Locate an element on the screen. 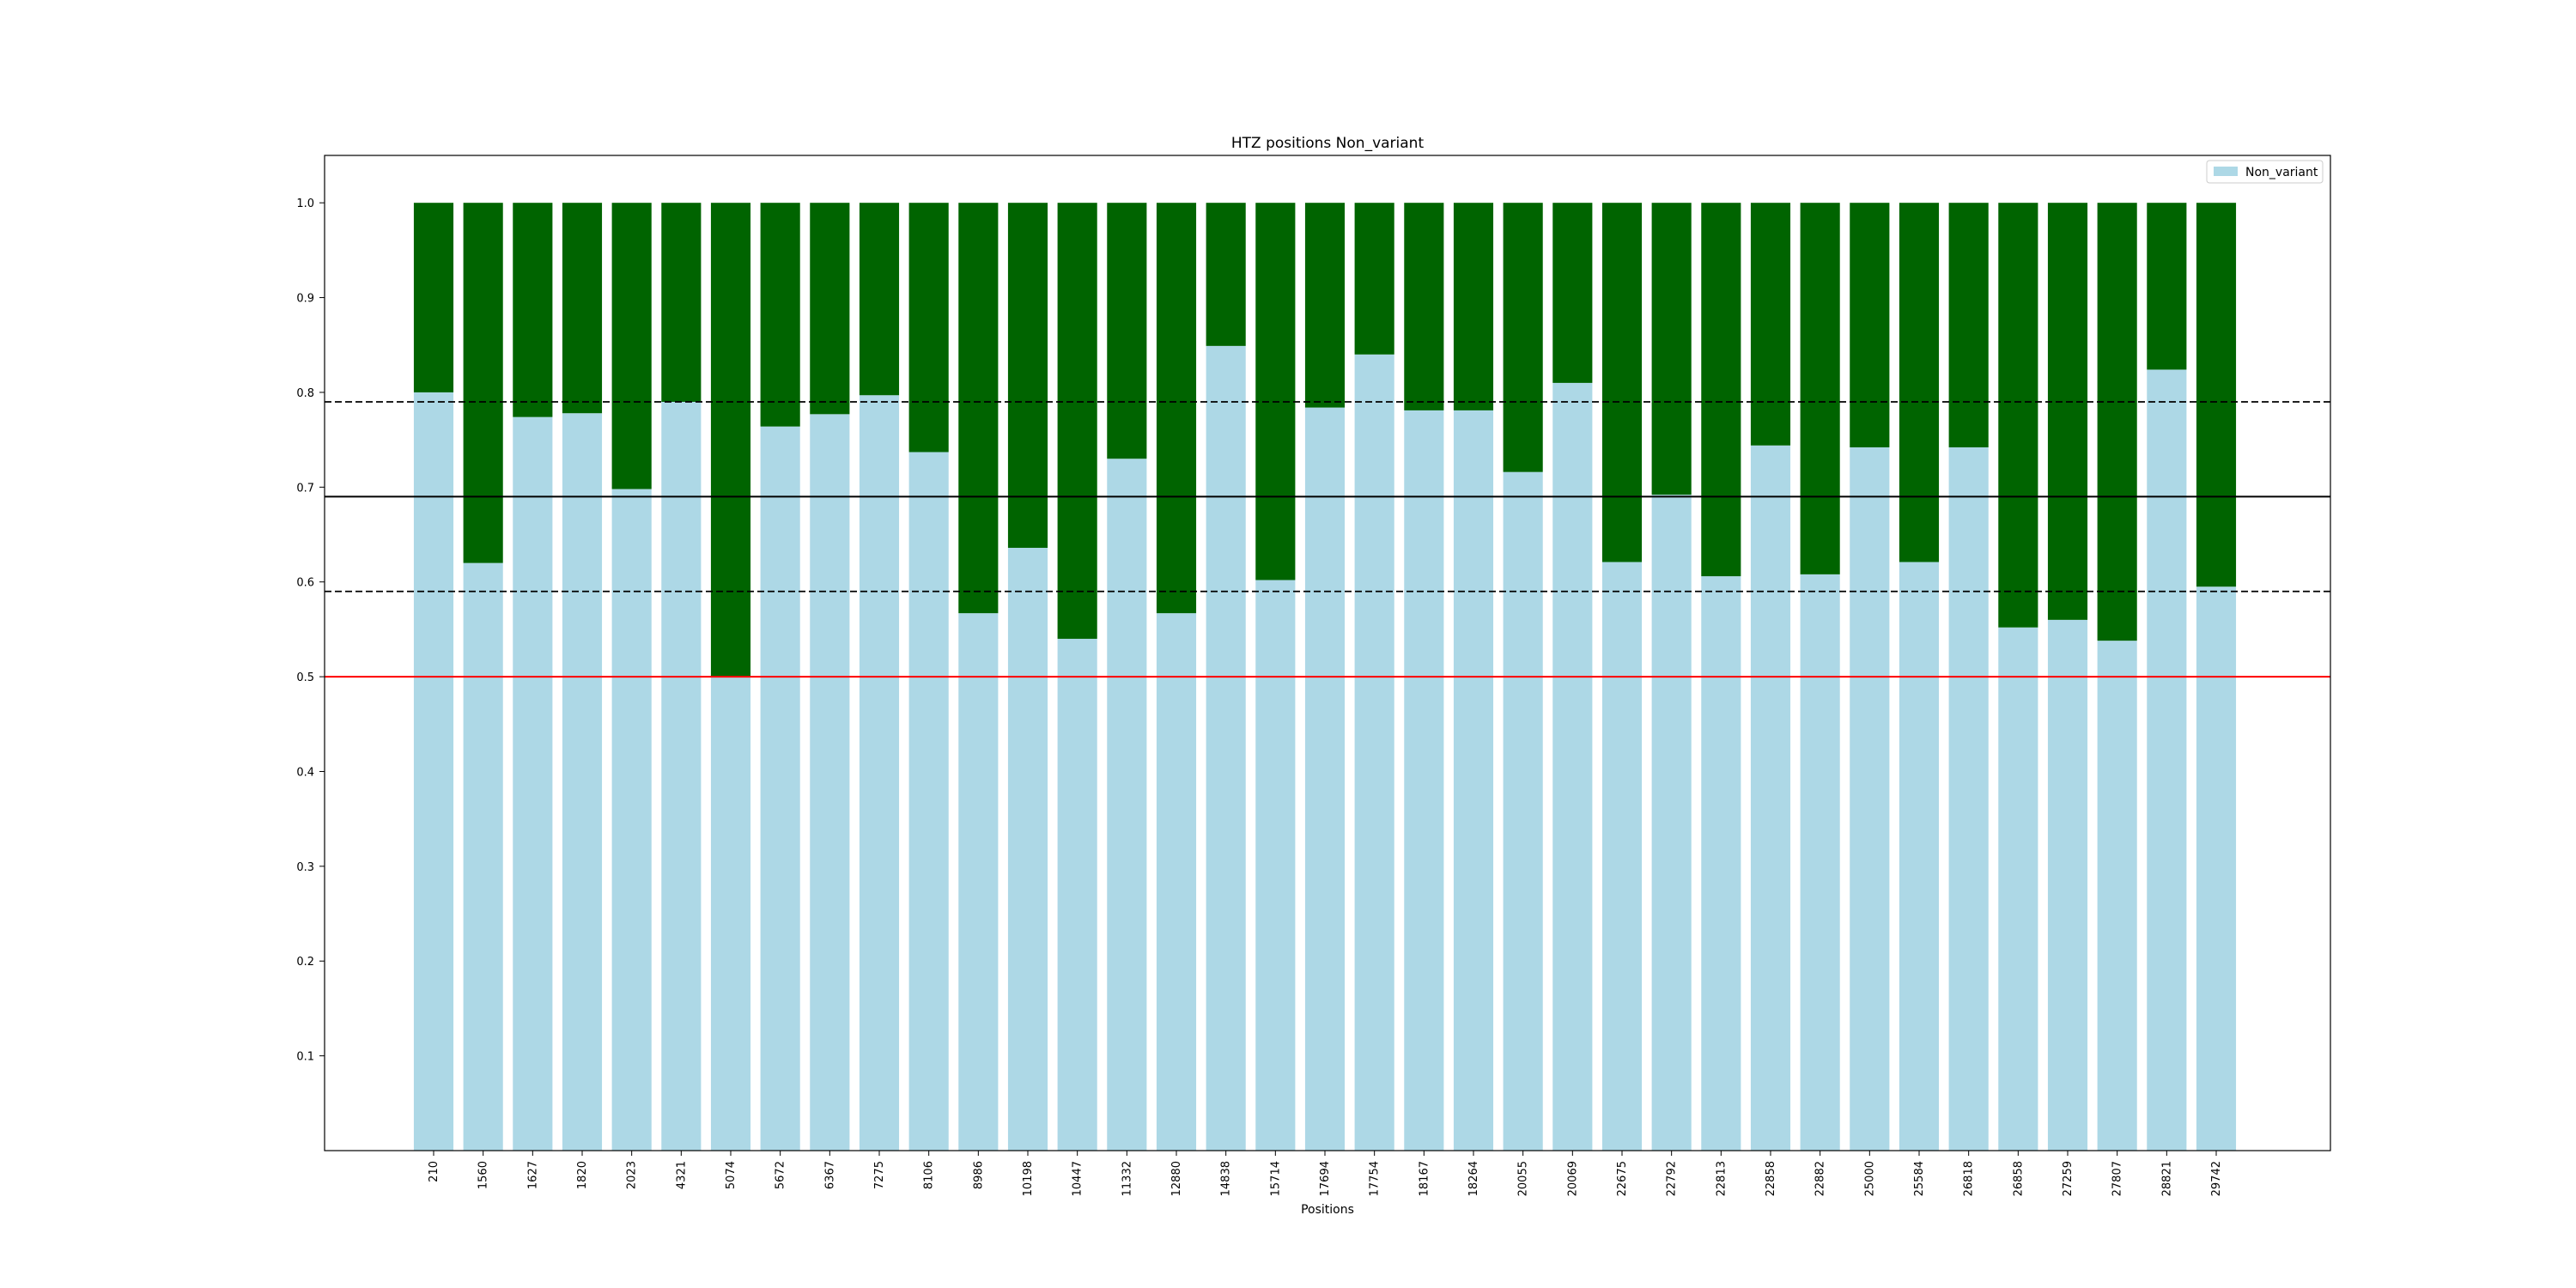 This screenshot has width=2576, height=1288. x-tick-label: 22882 is located at coordinates (1821, 1178).